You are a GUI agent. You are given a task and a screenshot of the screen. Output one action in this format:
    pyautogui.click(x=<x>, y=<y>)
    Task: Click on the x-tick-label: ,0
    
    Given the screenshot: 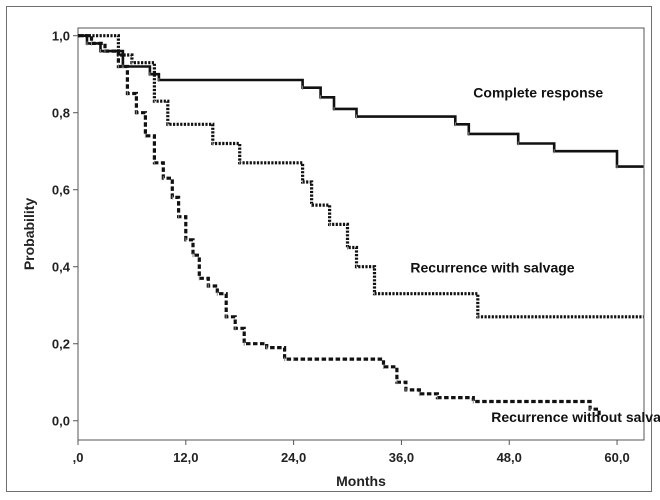 What is the action you would take?
    pyautogui.click(x=78, y=457)
    